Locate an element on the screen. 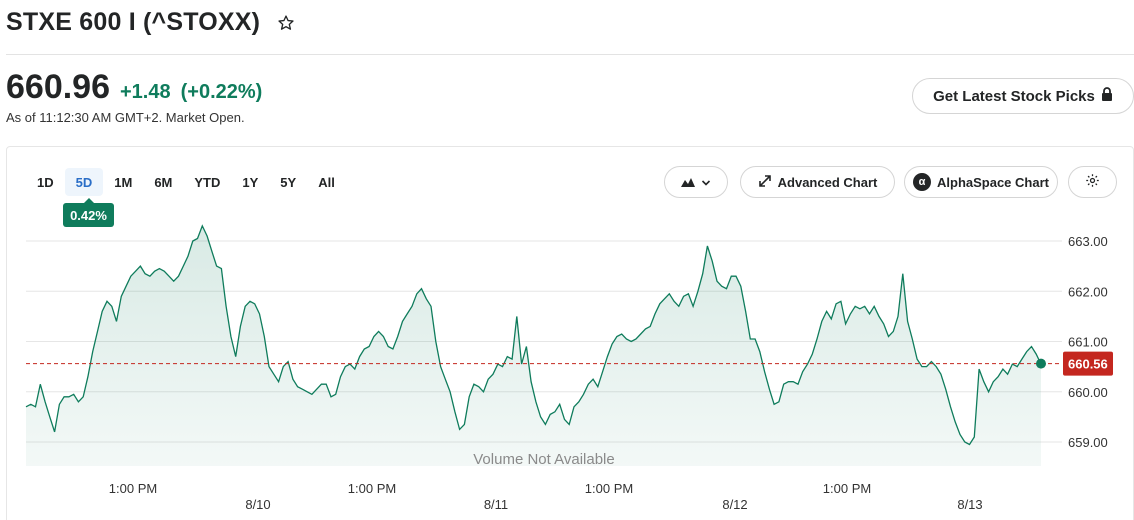 The height and width of the screenshot is (520, 1134). previous-close-badge is located at coordinates (1088, 363).